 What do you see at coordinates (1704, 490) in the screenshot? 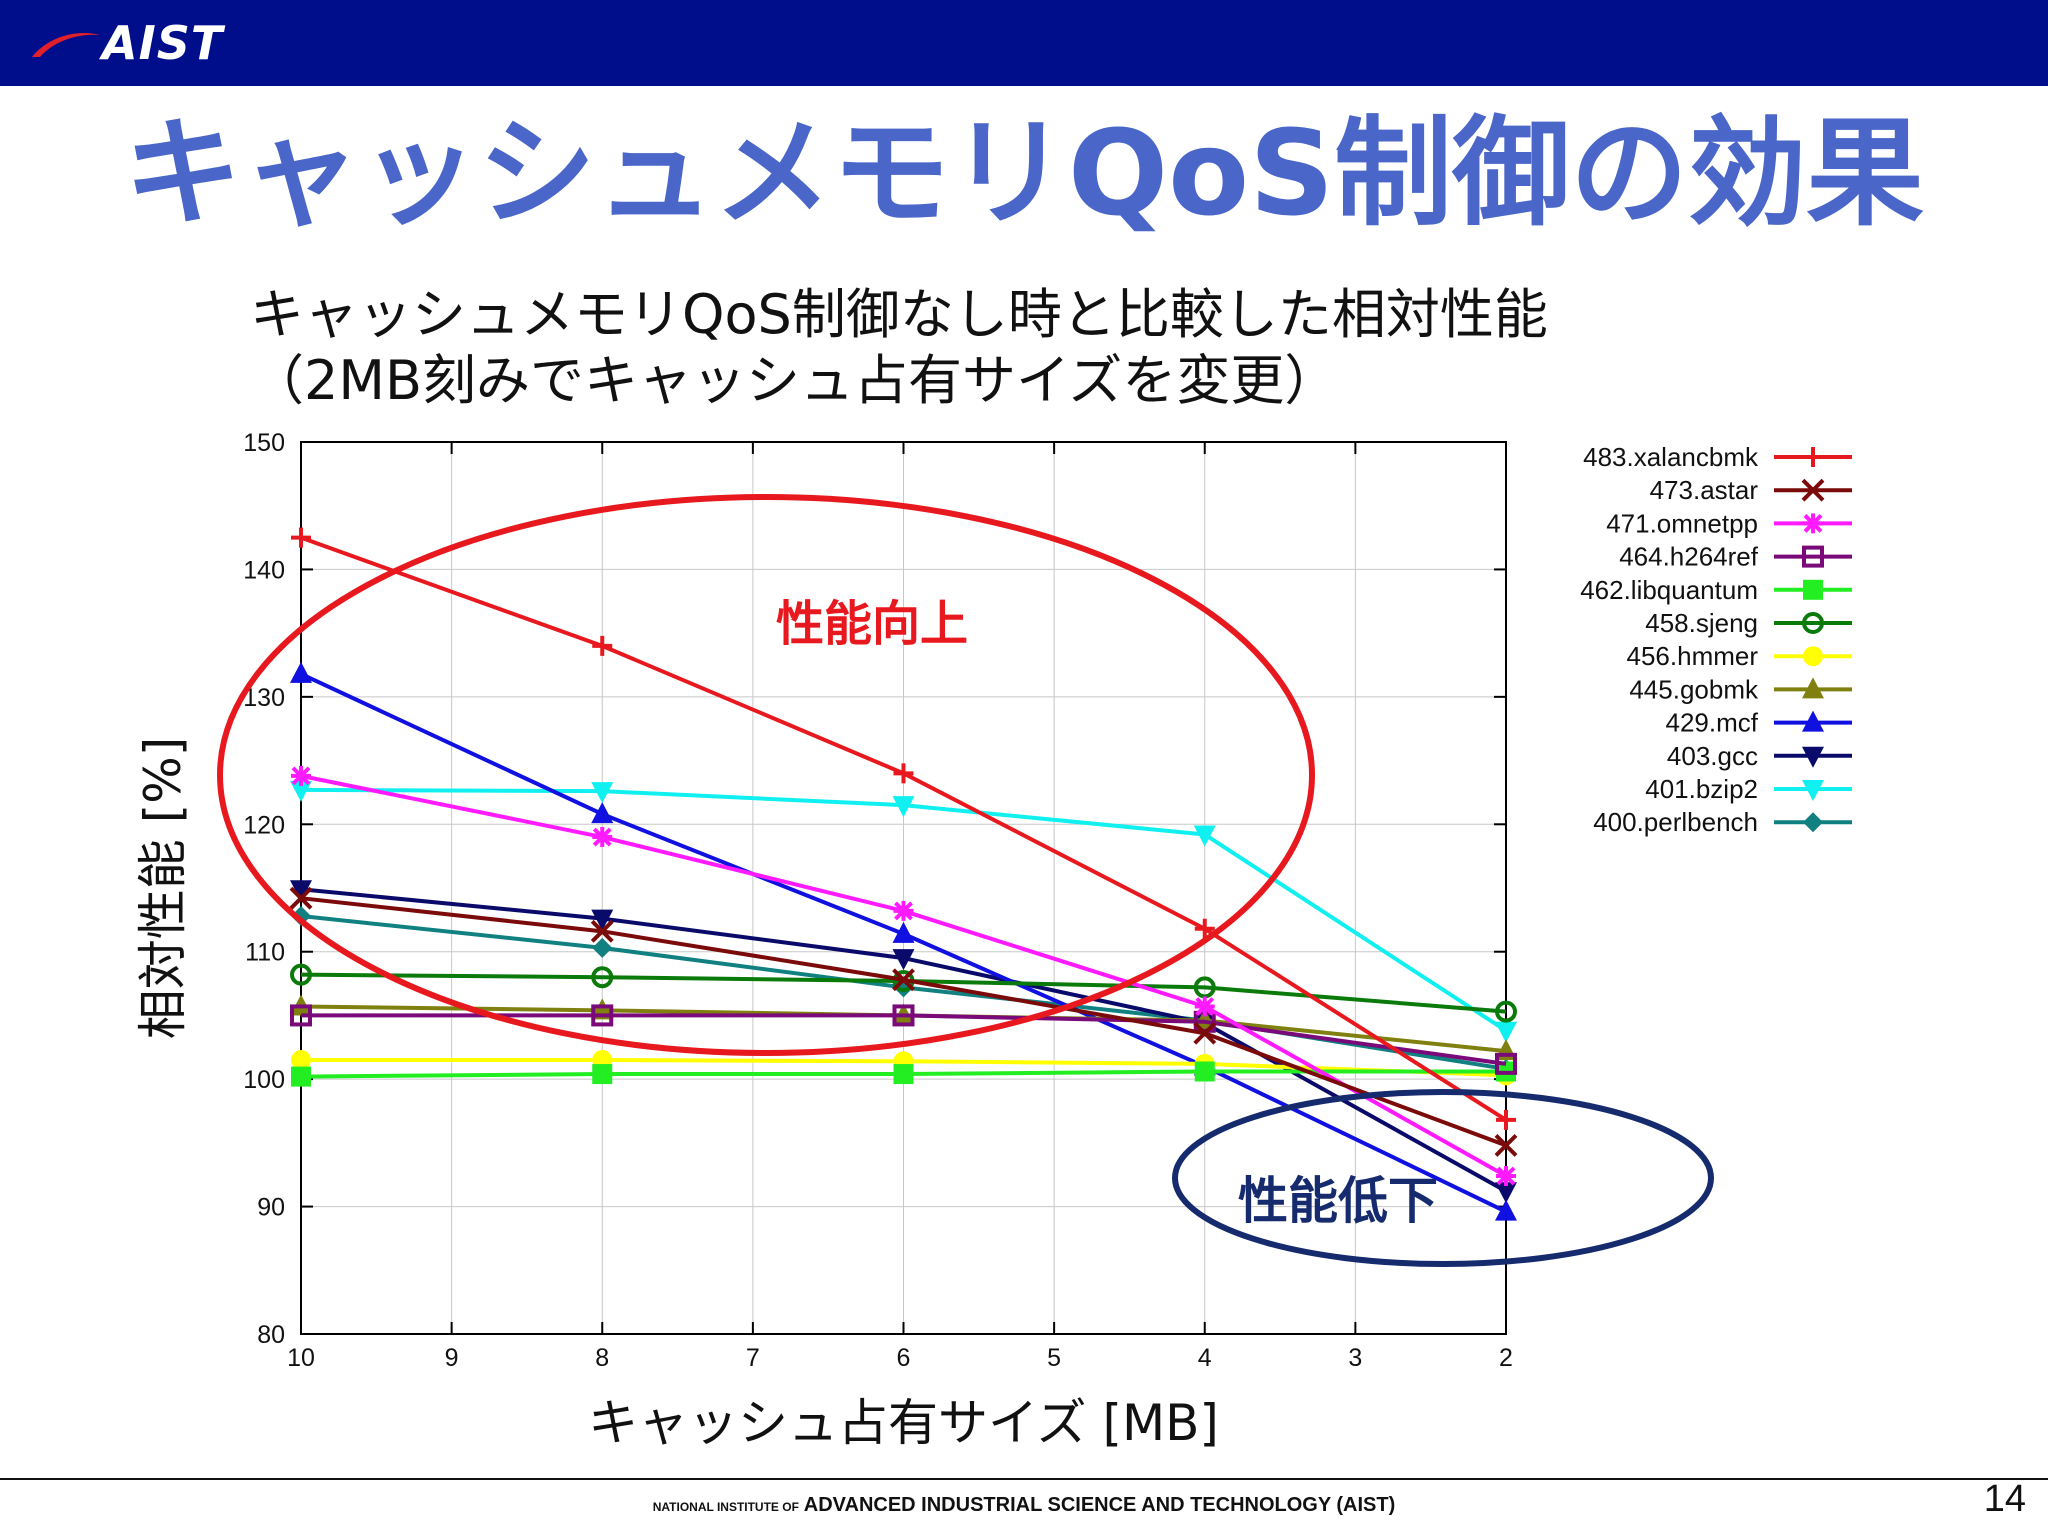
I see `legend-label: 473.astar` at bounding box center [1704, 490].